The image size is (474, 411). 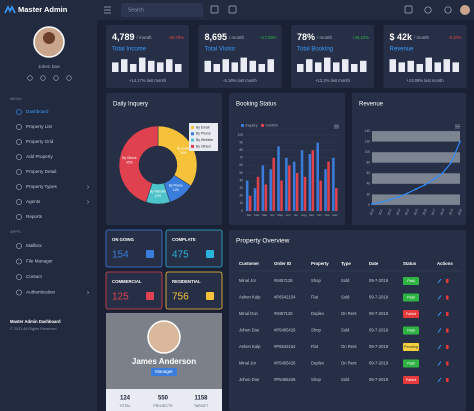 I want to click on table-cell: Minal Jor, so click(x=248, y=363).